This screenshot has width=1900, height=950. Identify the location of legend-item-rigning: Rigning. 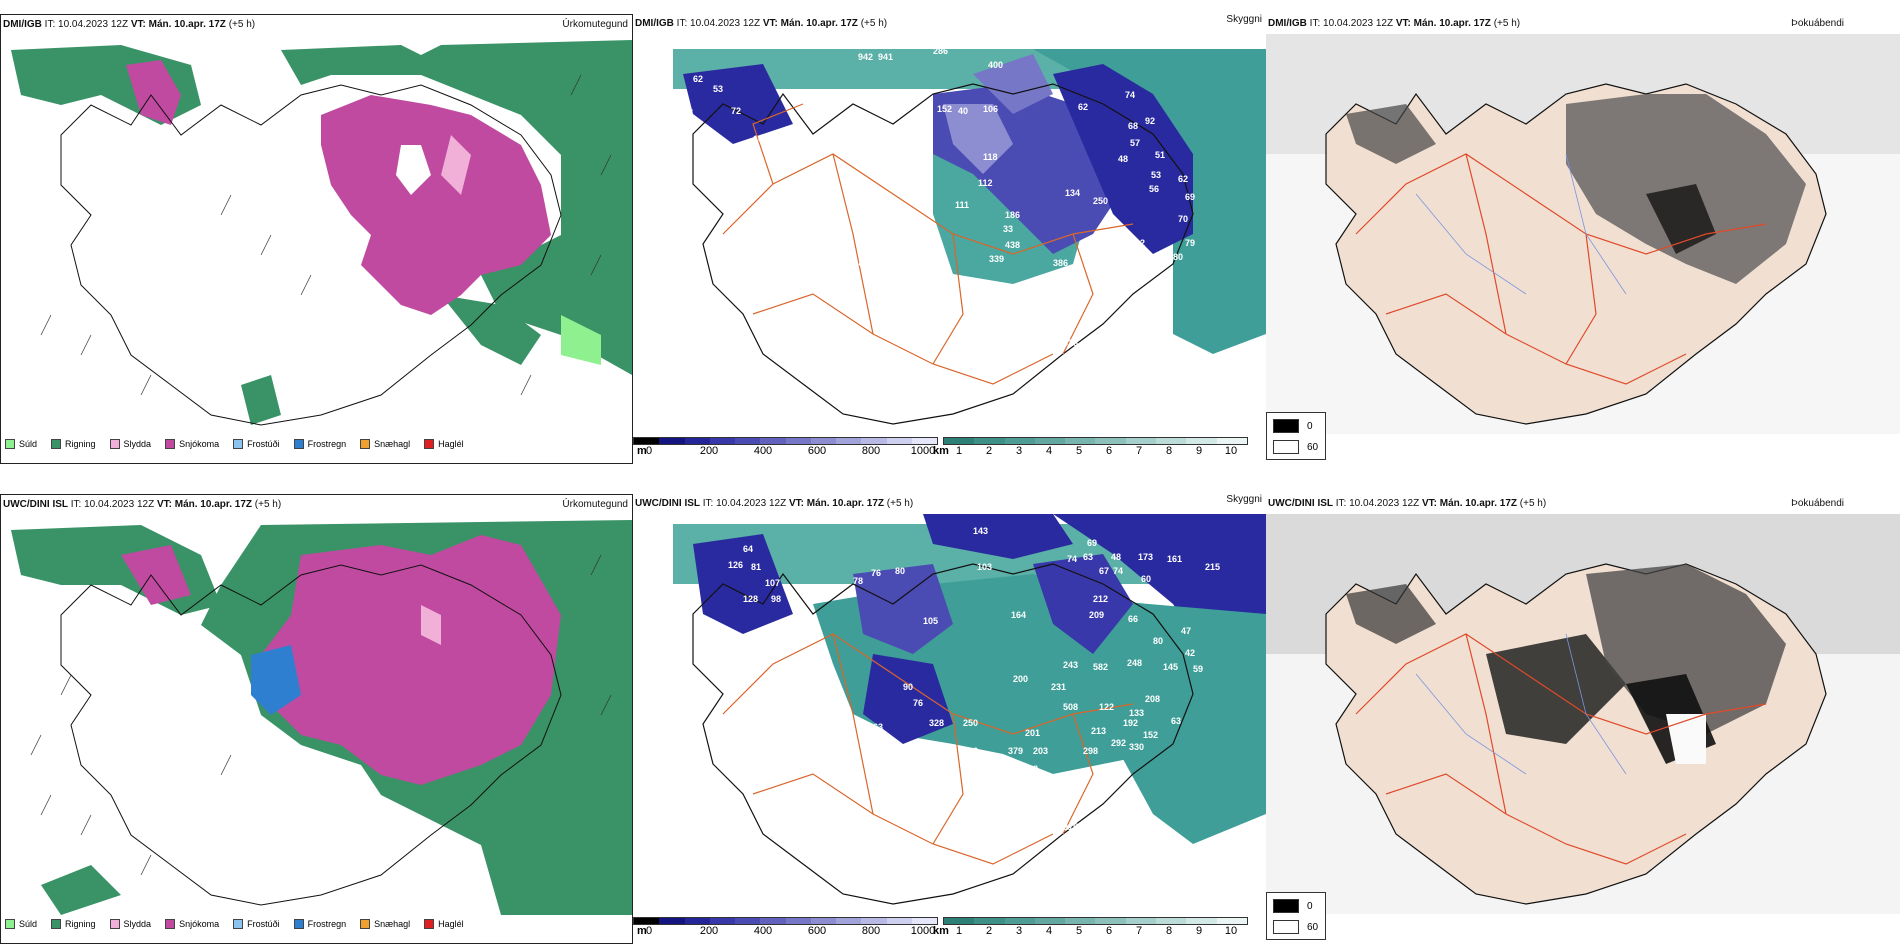
(73, 924).